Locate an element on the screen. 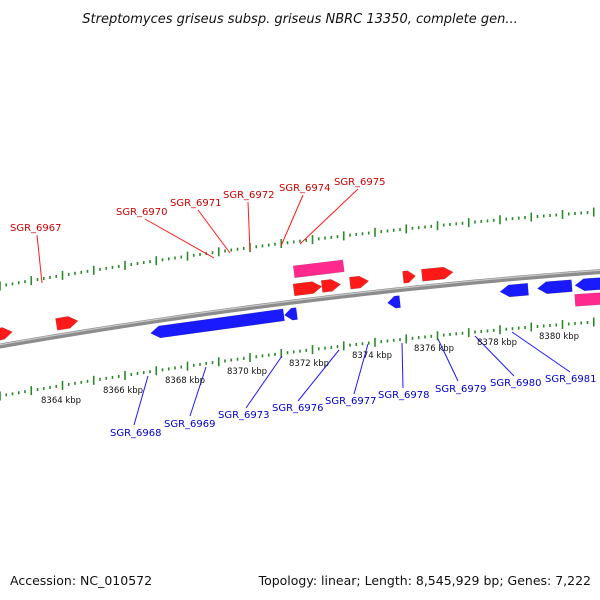 The height and width of the screenshot is (600, 600). gene-label-sgr-6981: SGR_6981 is located at coordinates (571, 379).